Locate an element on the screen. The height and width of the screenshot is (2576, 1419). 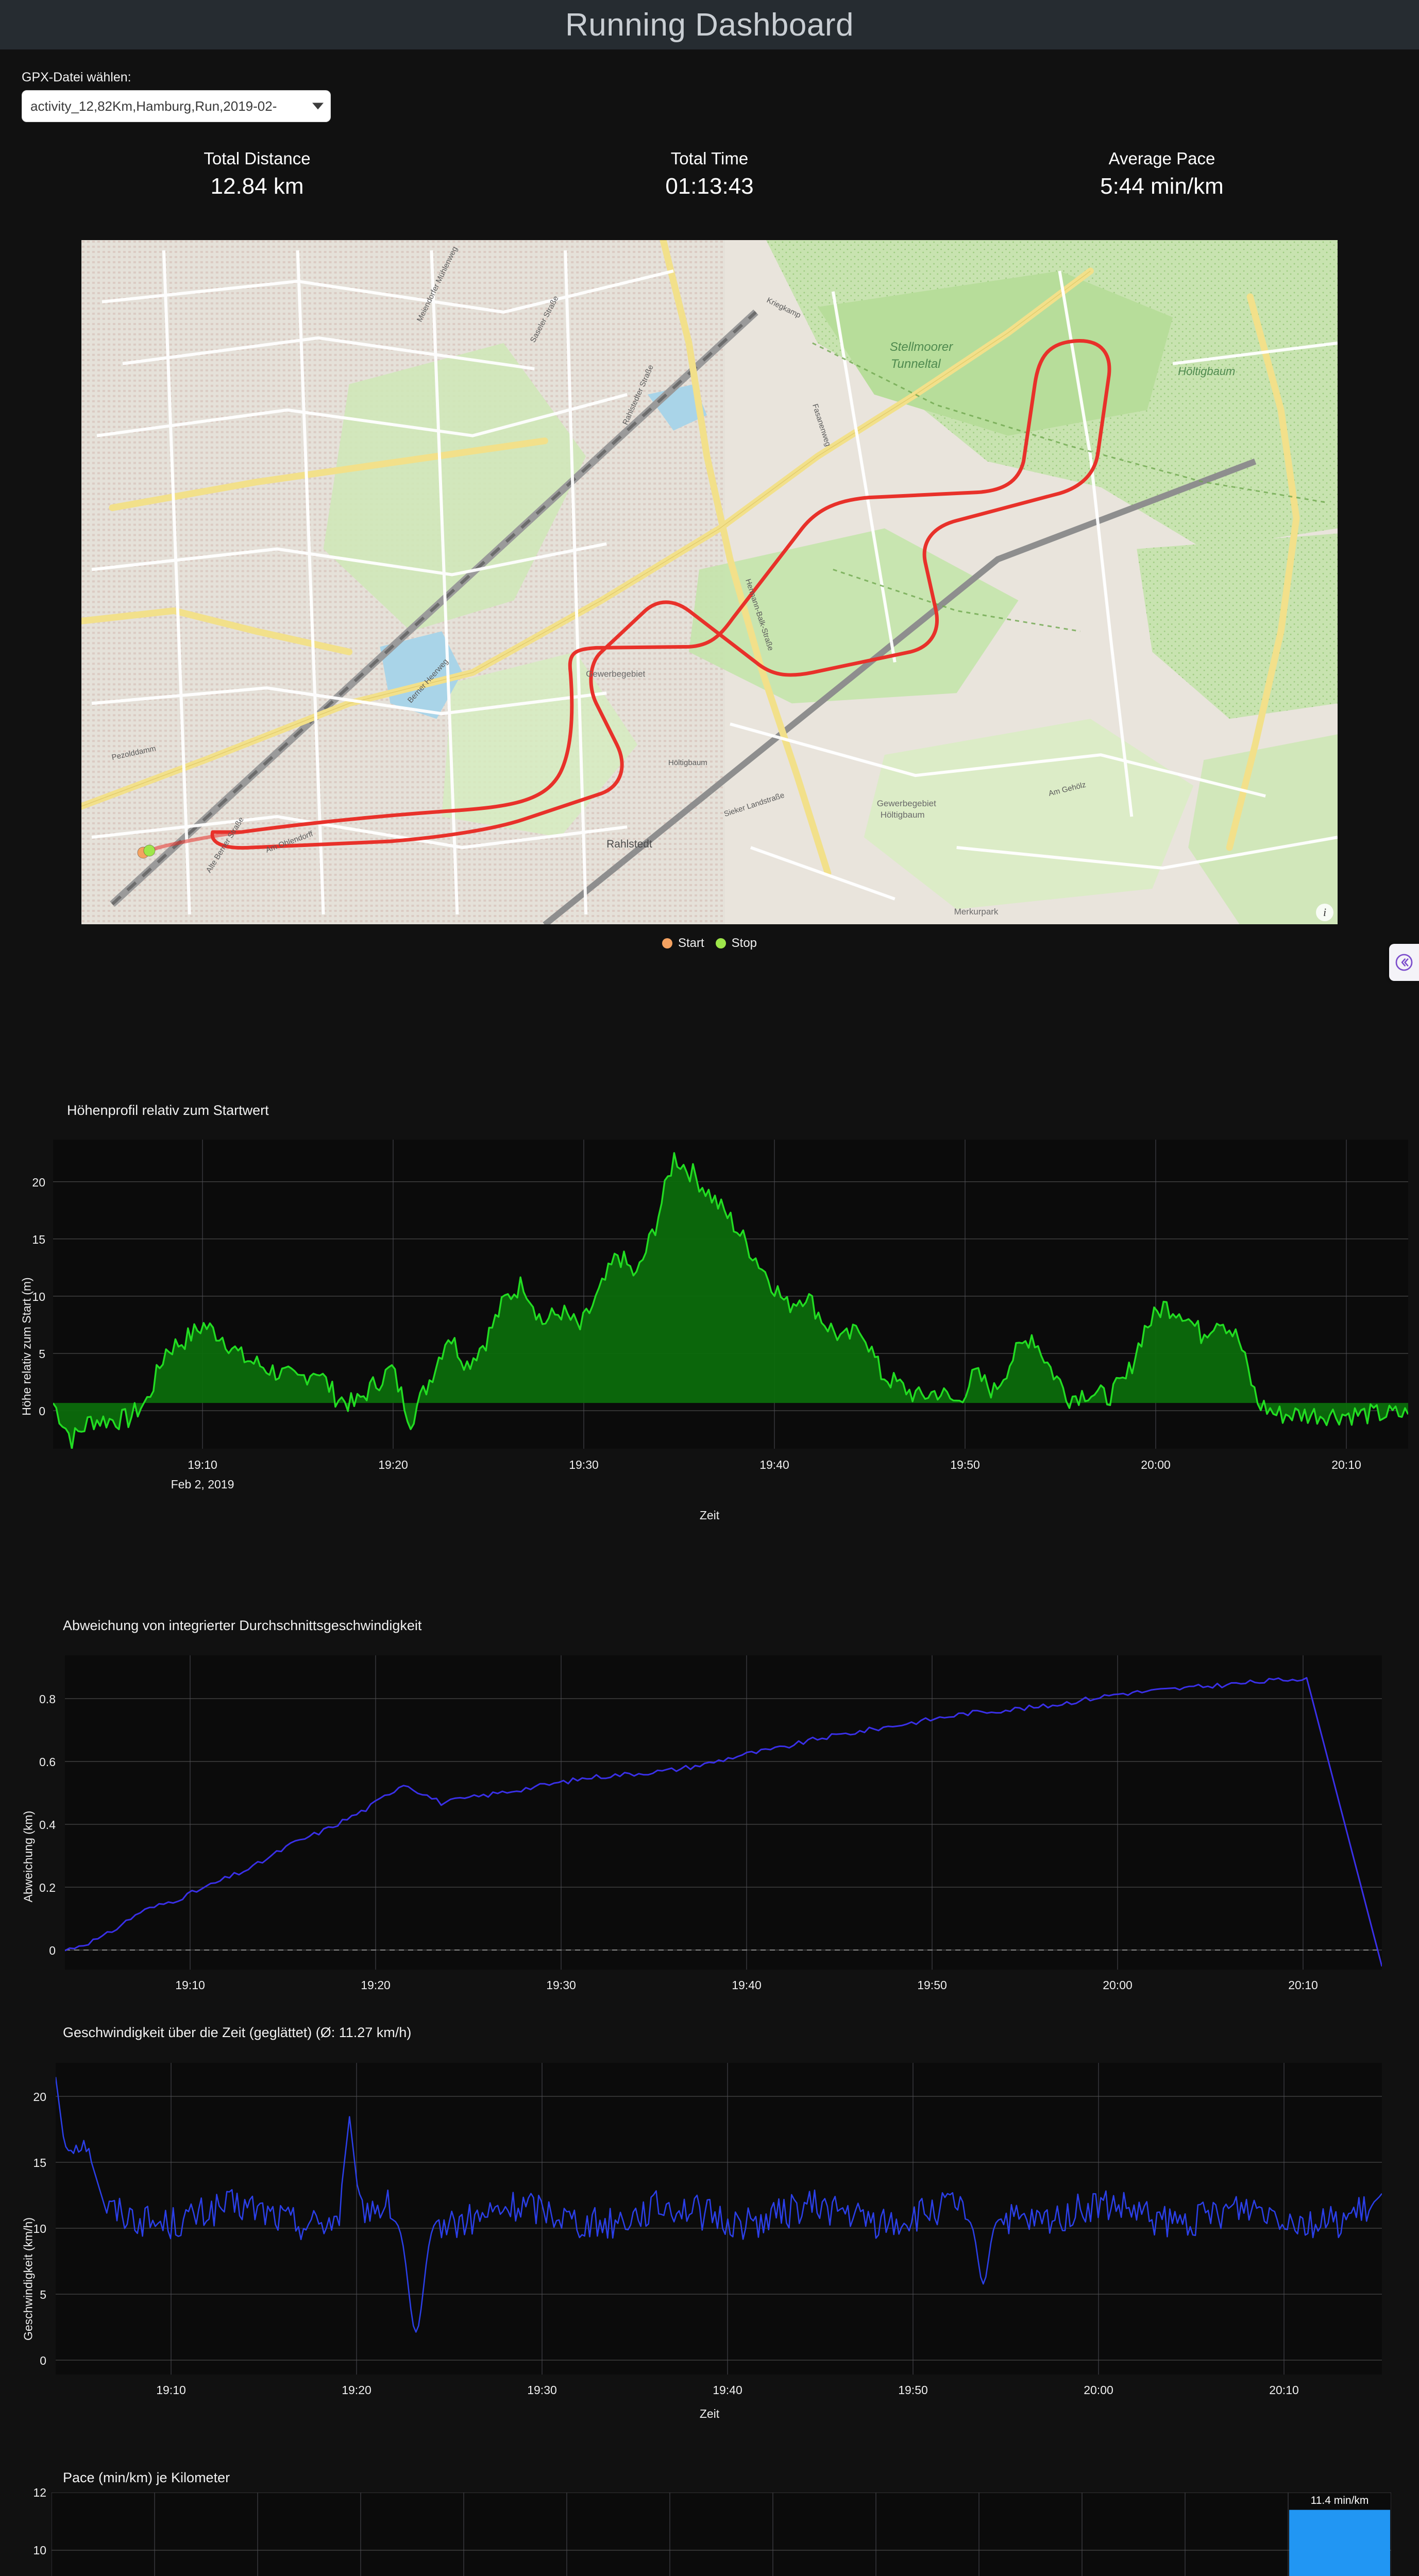
gpx-file-picker-label: GPX-Datei wählen: is located at coordinates (76, 77).